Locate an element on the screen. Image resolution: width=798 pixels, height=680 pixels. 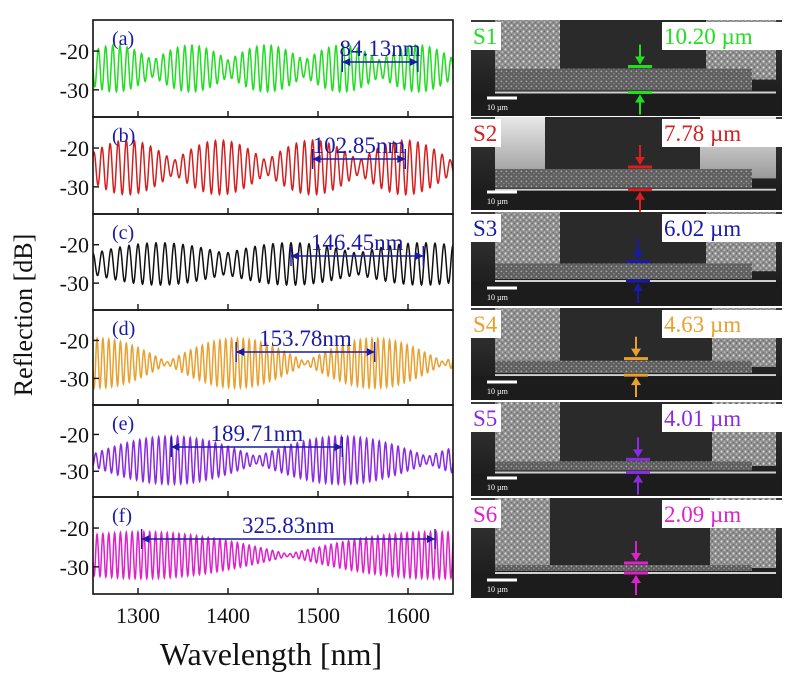
fsr-value-label: 102.85nm is located at coordinates (359, 145).